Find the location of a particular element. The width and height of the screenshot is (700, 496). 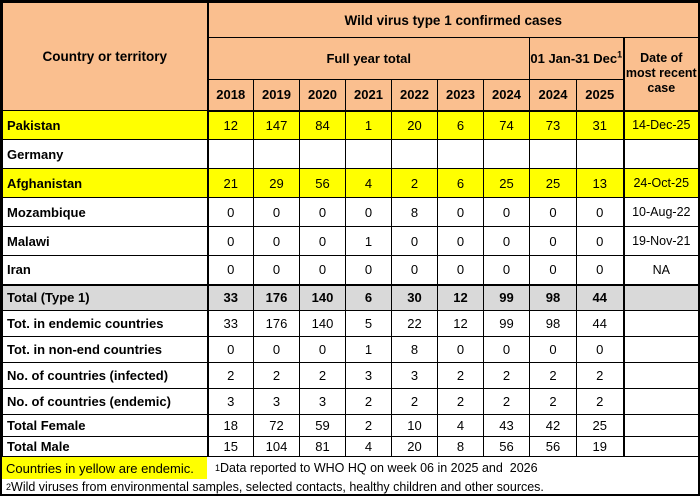

date-column-header: Date of most recent case is located at coordinates (660, 74).